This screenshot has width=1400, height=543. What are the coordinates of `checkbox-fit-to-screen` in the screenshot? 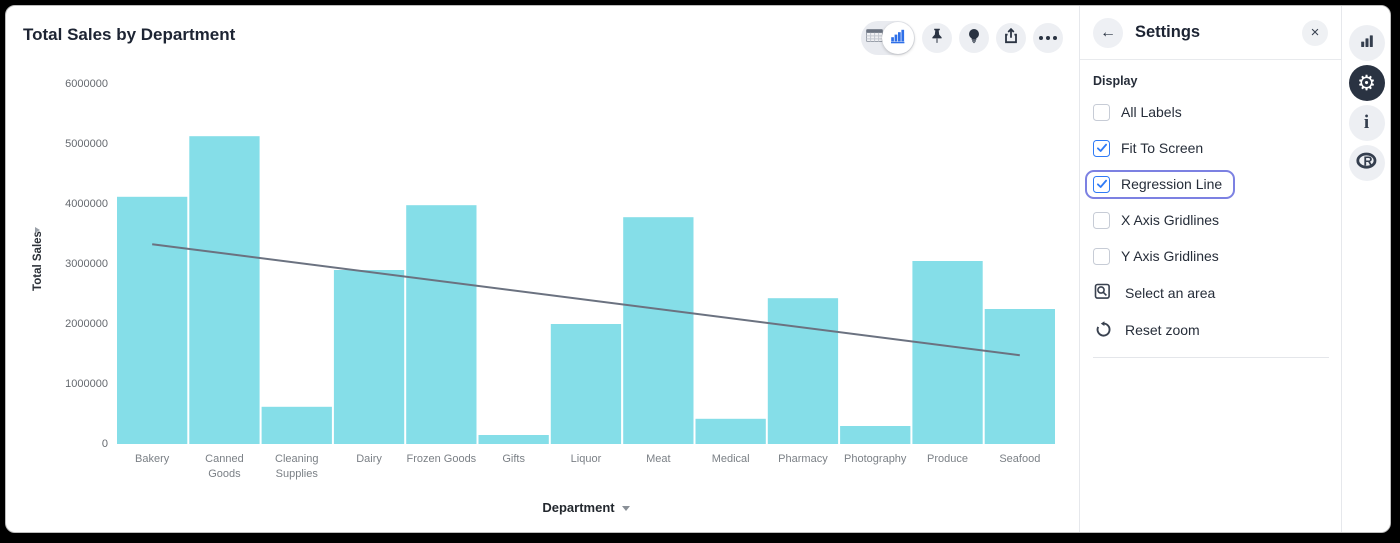 It's located at (1101, 148).